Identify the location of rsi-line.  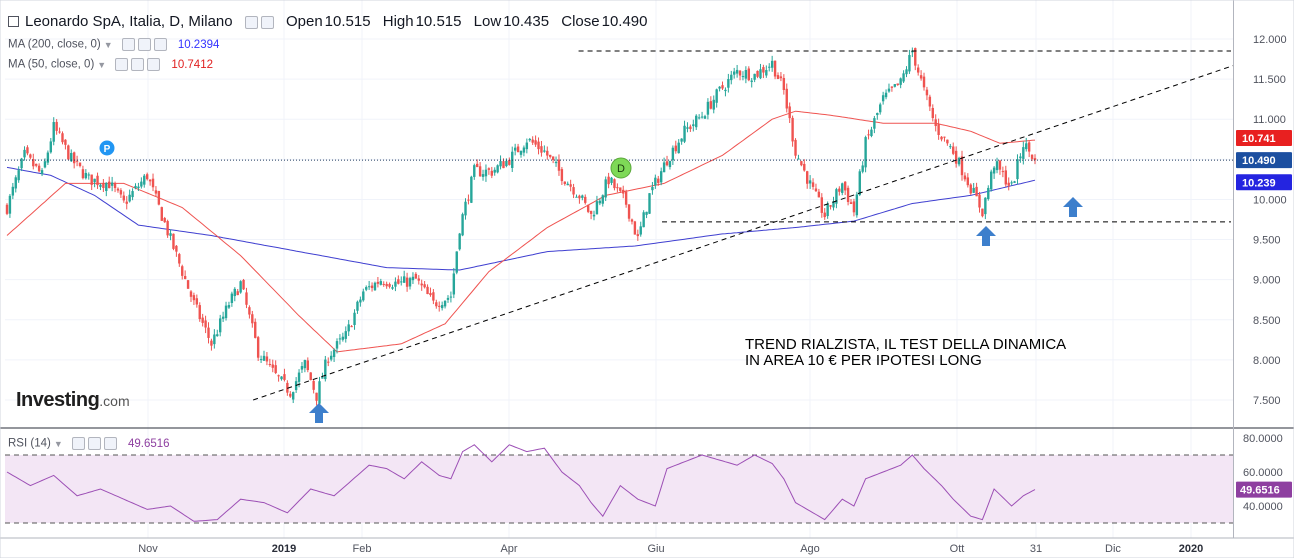
(521, 483).